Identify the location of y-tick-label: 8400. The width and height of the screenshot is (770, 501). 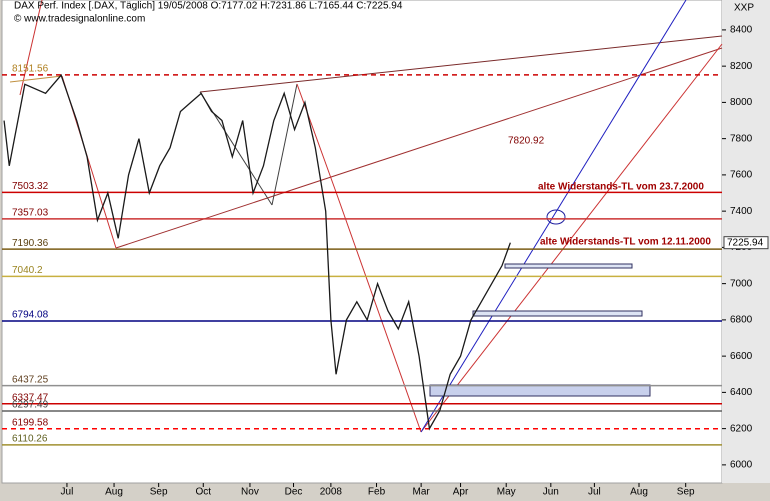
(741, 30).